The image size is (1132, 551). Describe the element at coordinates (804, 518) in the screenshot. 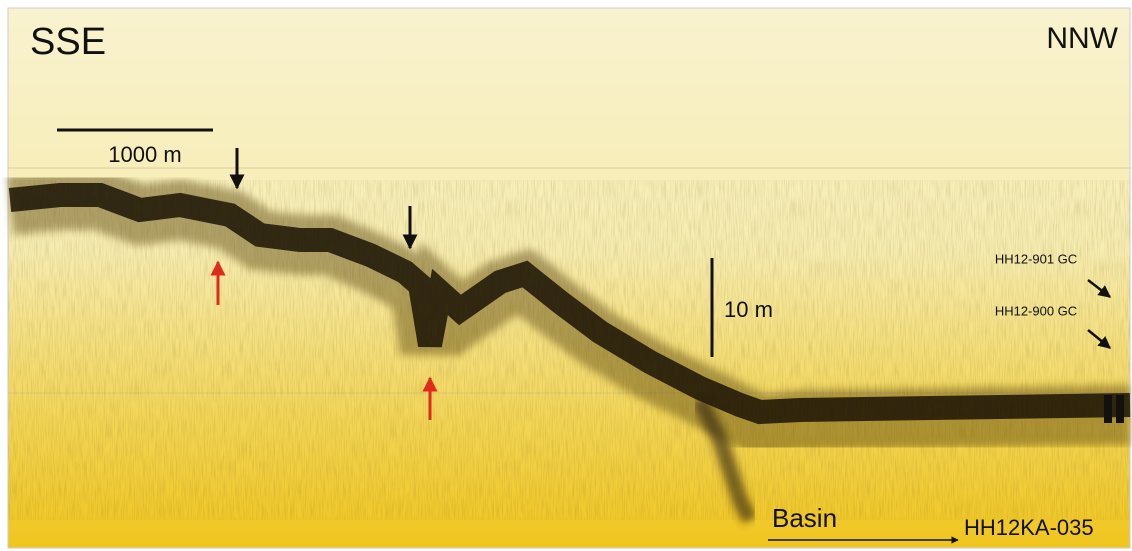

I see `basin-label: Basin` at that location.